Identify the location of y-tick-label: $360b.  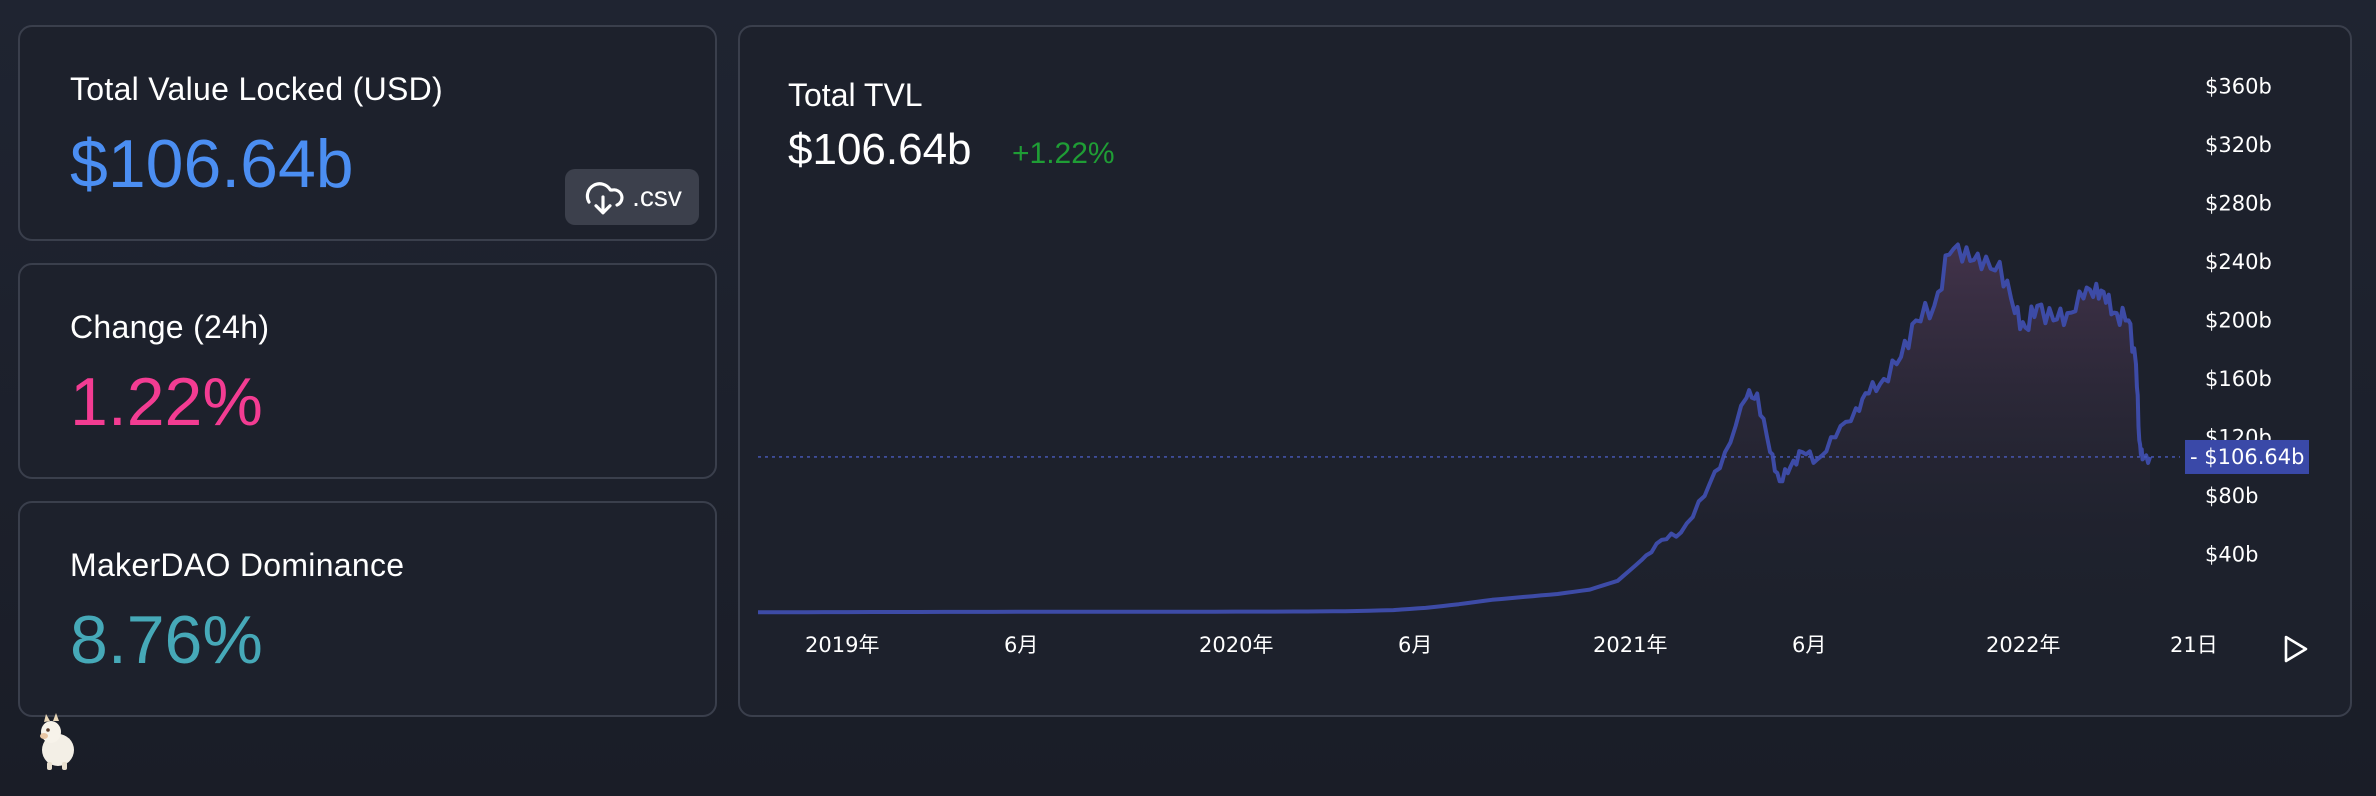
(2238, 86).